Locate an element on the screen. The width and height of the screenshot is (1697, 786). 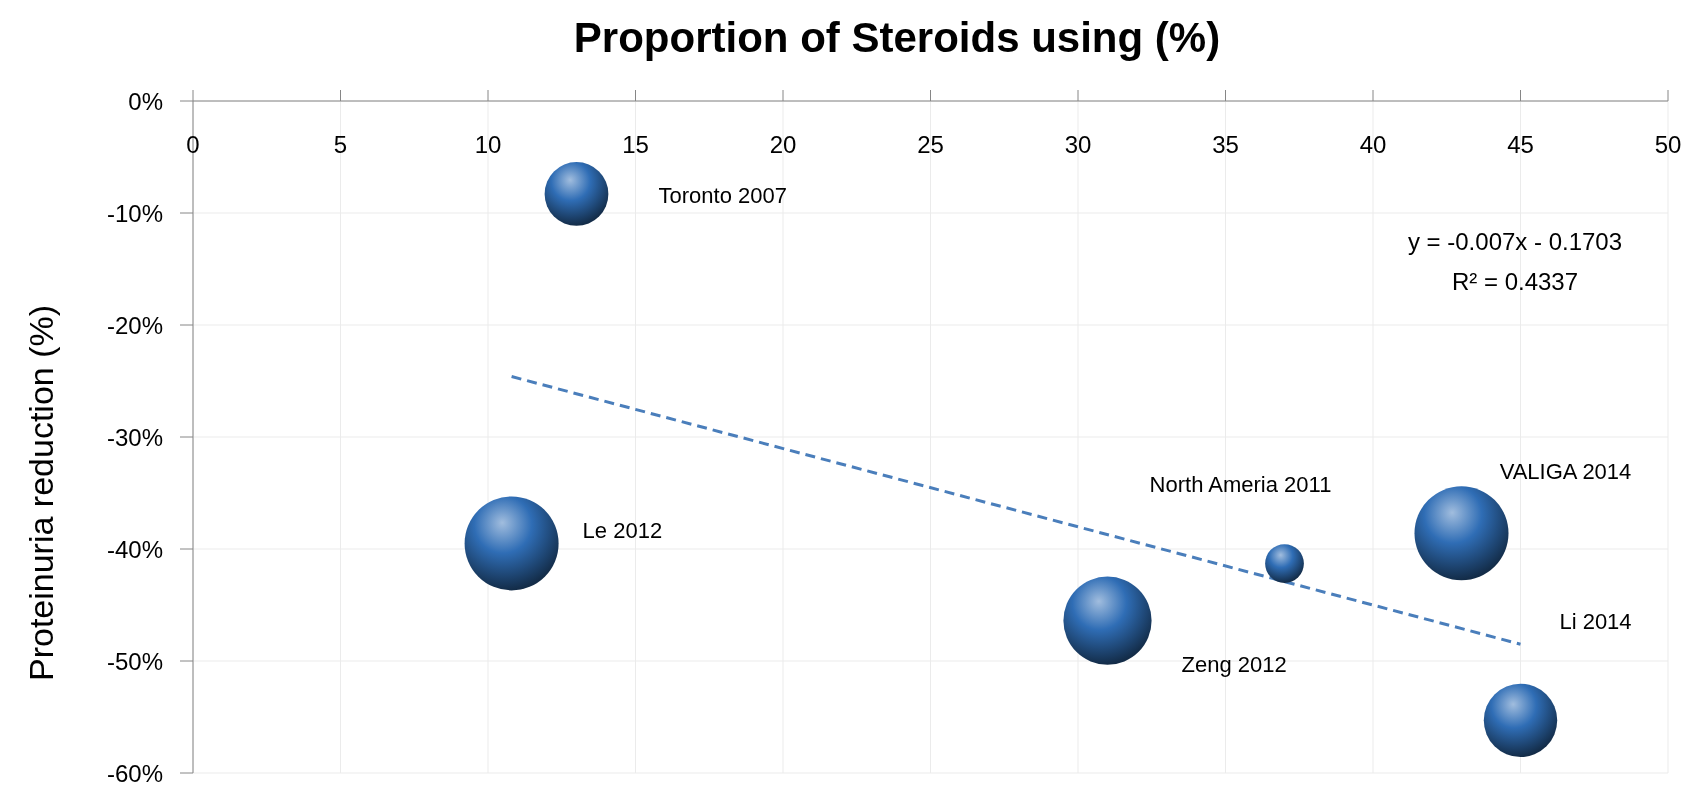
text: Li 2014 is located at coordinates (1595, 621).